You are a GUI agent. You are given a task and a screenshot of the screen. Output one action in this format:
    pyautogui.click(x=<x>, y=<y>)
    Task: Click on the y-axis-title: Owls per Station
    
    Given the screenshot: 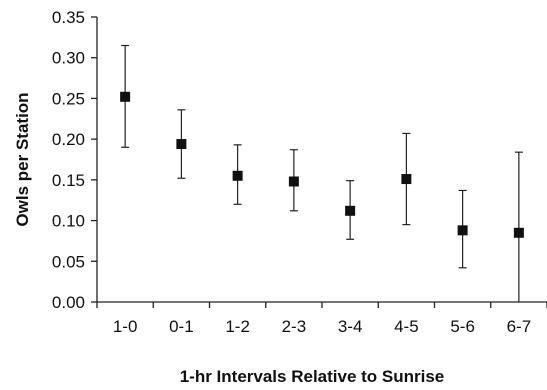 What is the action you would take?
    pyautogui.click(x=22, y=159)
    